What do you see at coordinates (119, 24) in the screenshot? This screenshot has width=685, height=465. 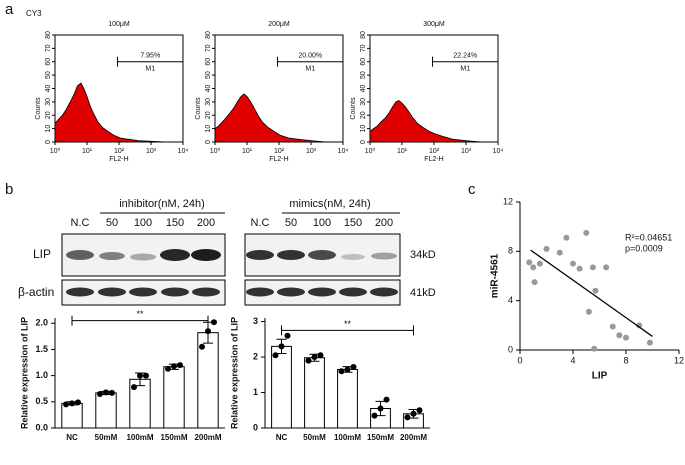 I see `histogram-title: 100μM` at bounding box center [119, 24].